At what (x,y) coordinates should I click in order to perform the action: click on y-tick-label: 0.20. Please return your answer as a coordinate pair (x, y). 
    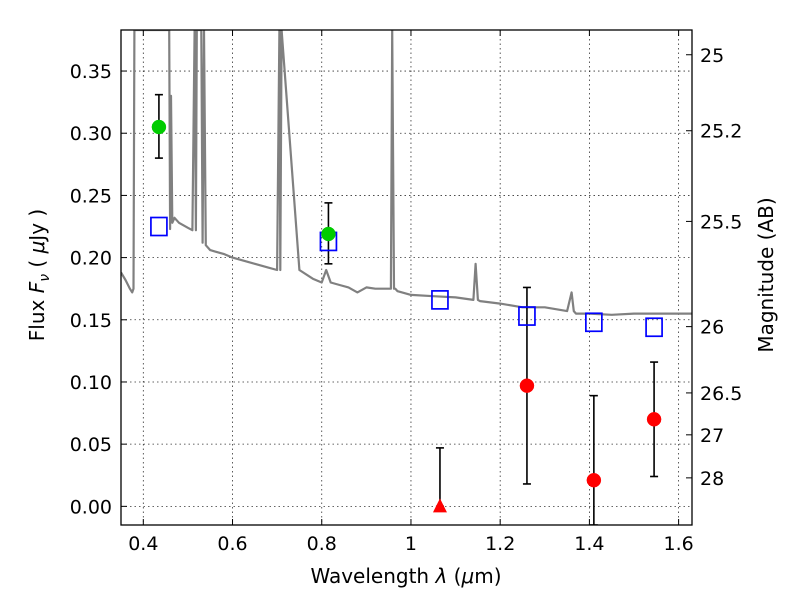
    Looking at the image, I should click on (91, 259).